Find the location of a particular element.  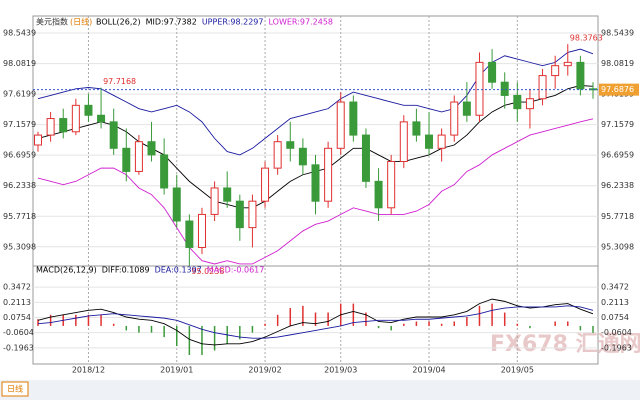

x-tick-label: 2019/02 is located at coordinates (264, 370).